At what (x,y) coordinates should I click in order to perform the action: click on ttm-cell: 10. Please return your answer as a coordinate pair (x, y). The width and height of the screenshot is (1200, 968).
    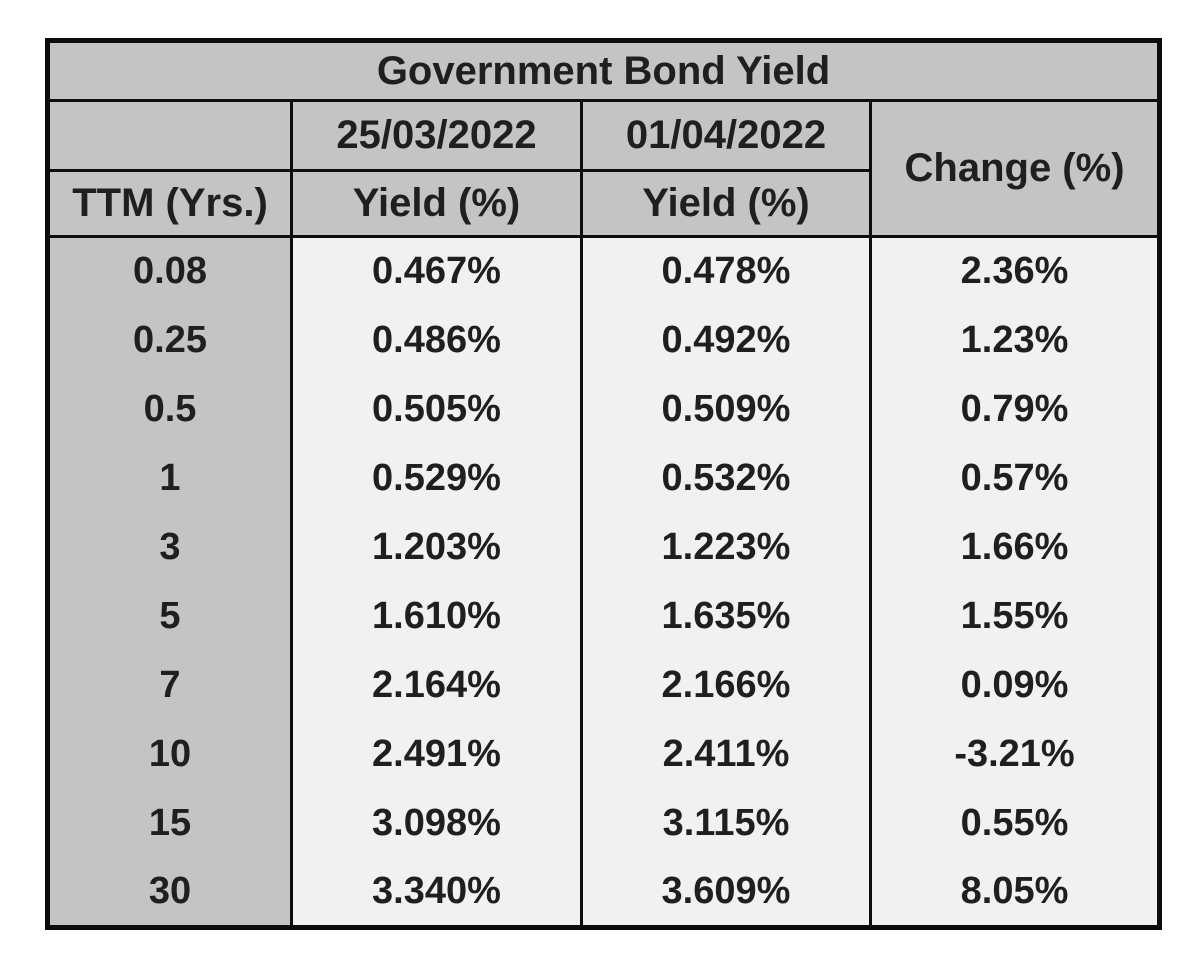
    Looking at the image, I should click on (169, 755).